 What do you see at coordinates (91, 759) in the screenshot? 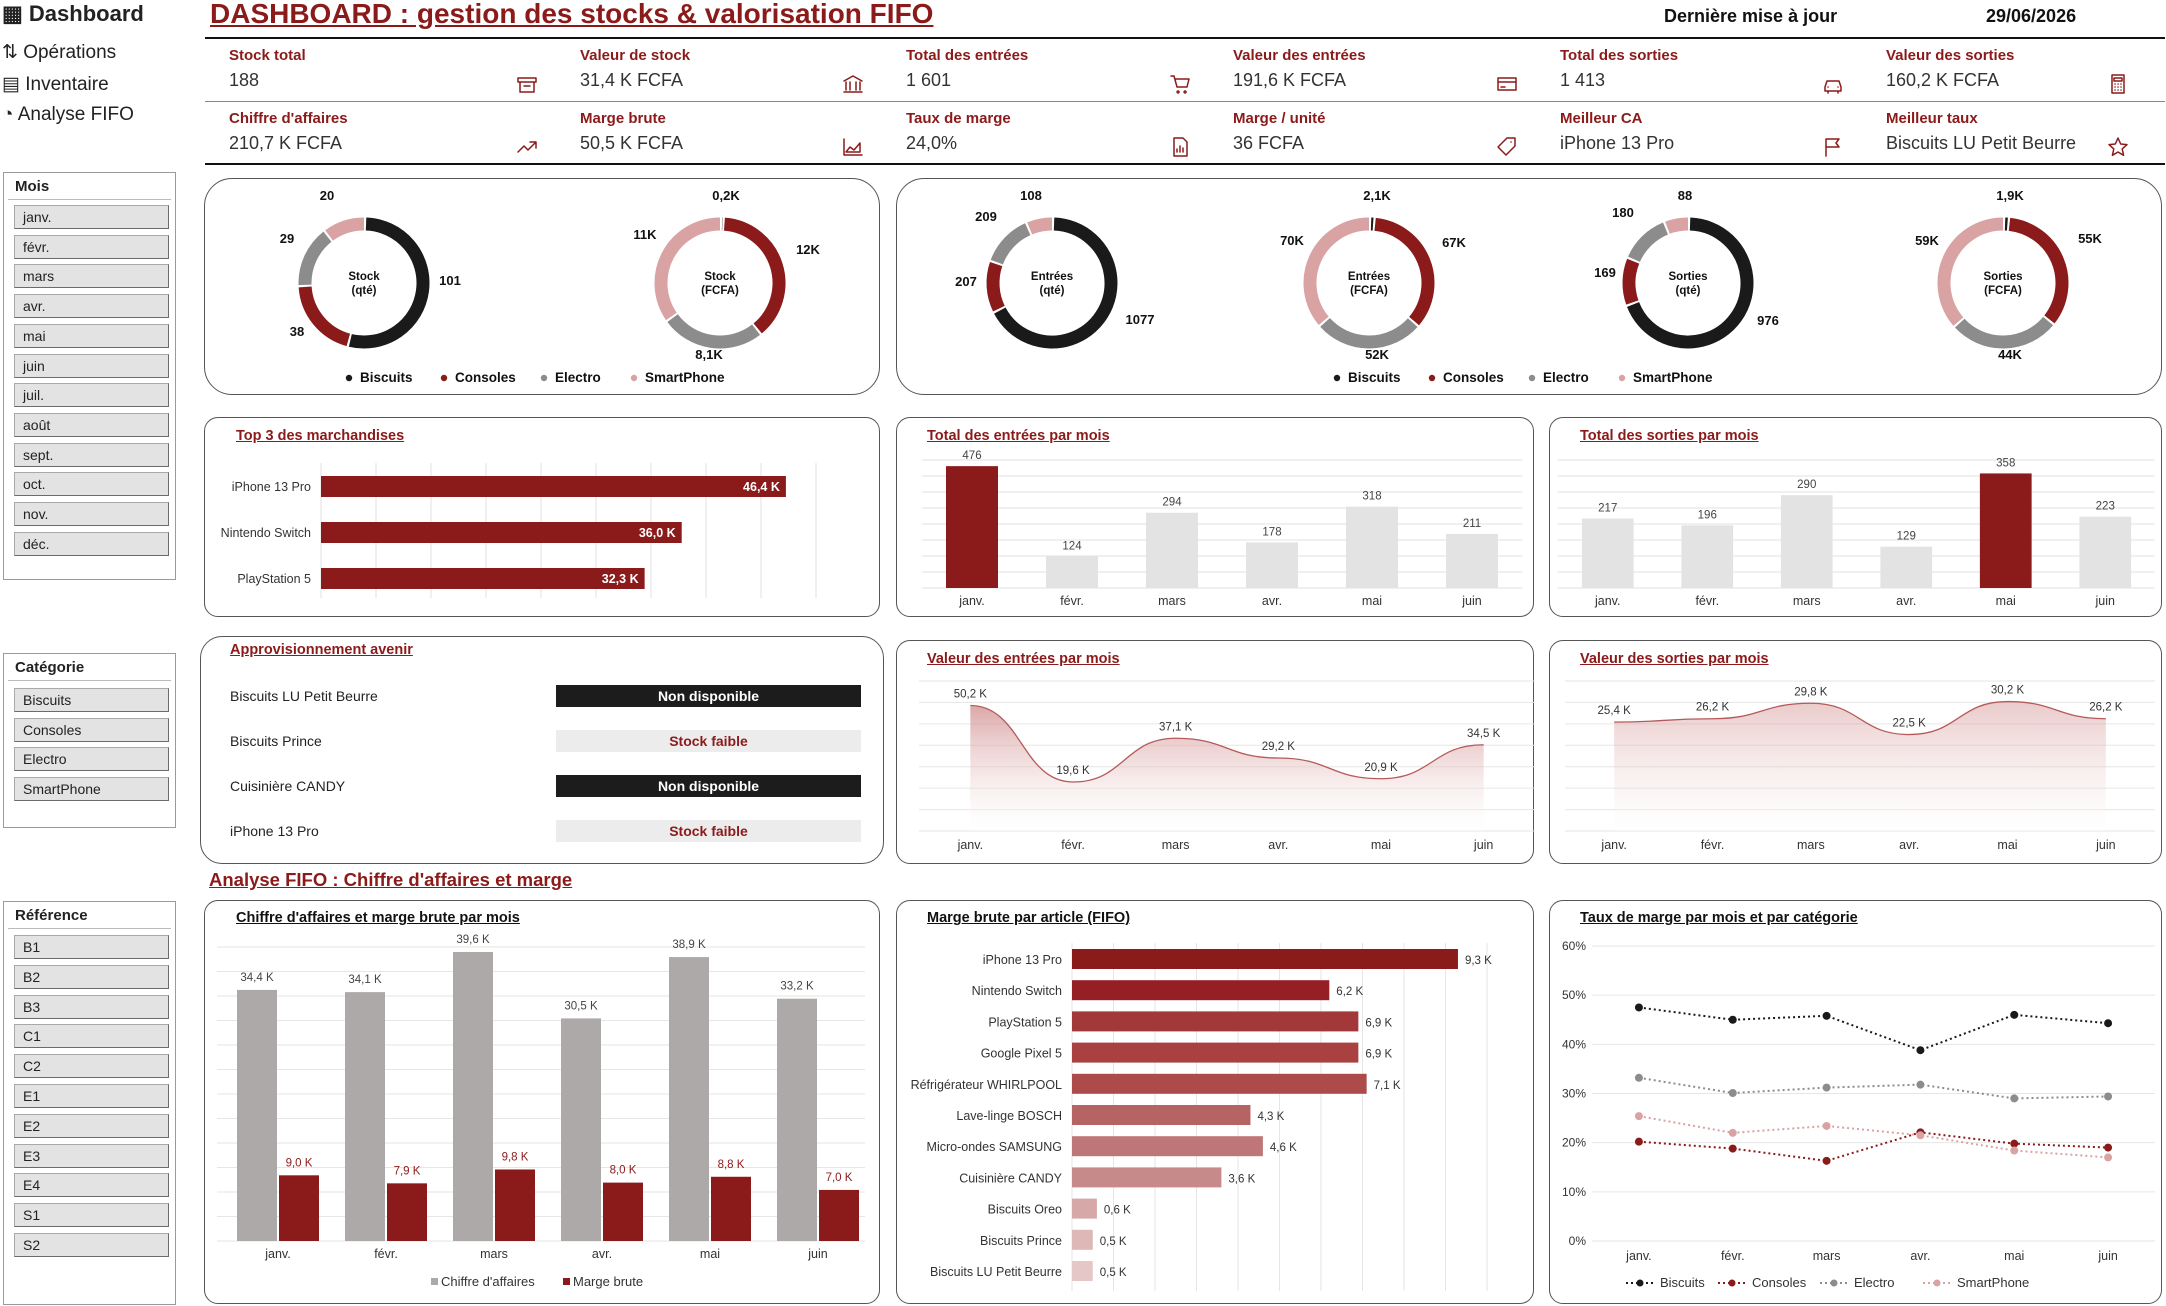
I see `slicer-item-categorie: Electro` at bounding box center [91, 759].